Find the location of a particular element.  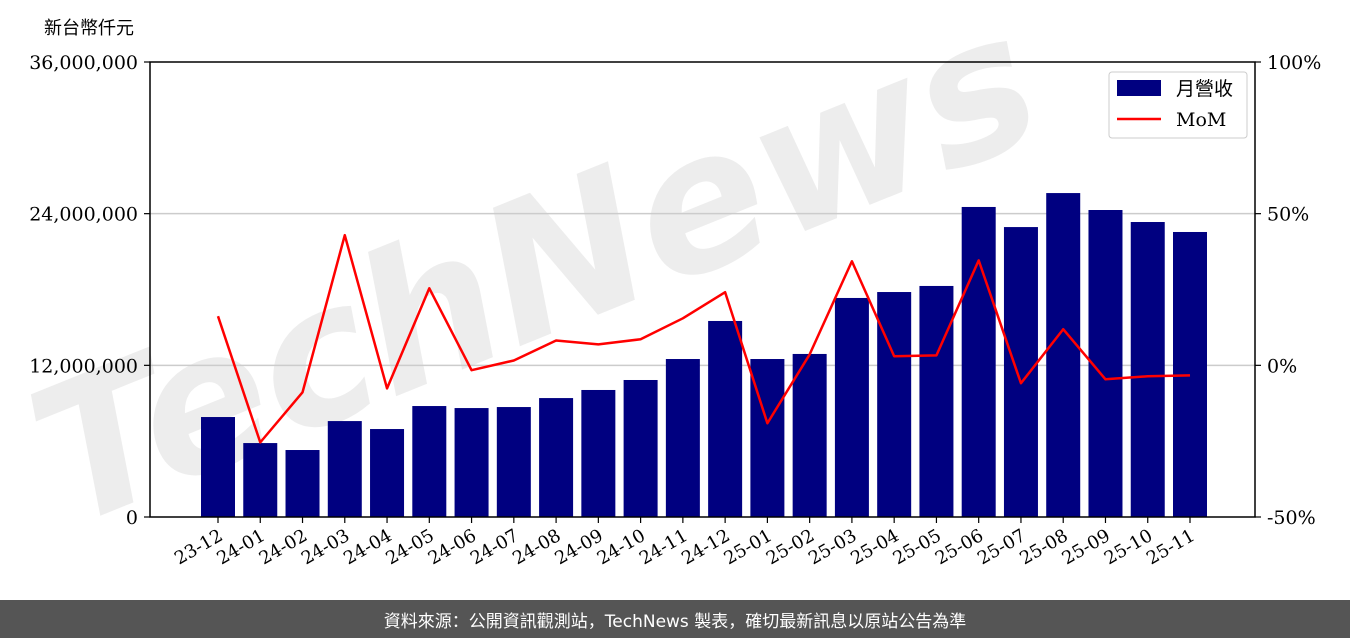

y2-tick-label: 0% is located at coordinates (1282, 366).